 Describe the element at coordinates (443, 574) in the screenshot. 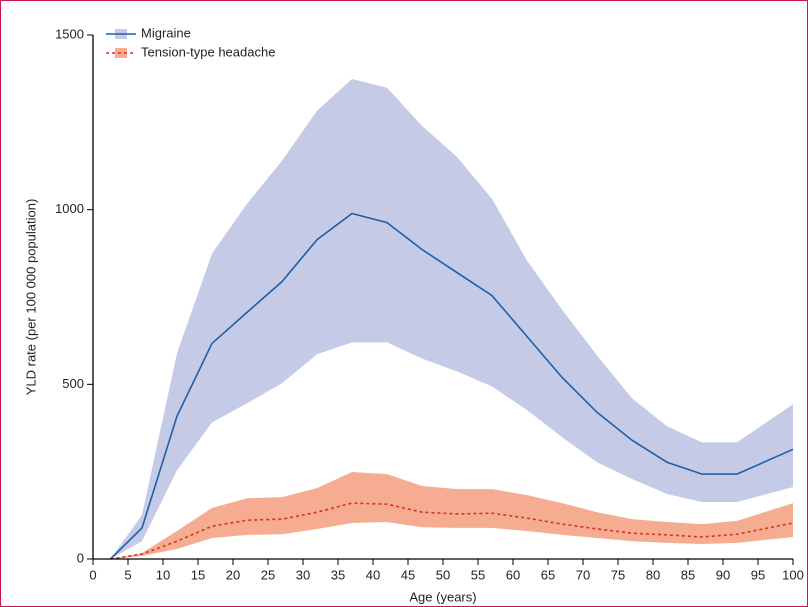

I see `x-tick-label: 50` at that location.